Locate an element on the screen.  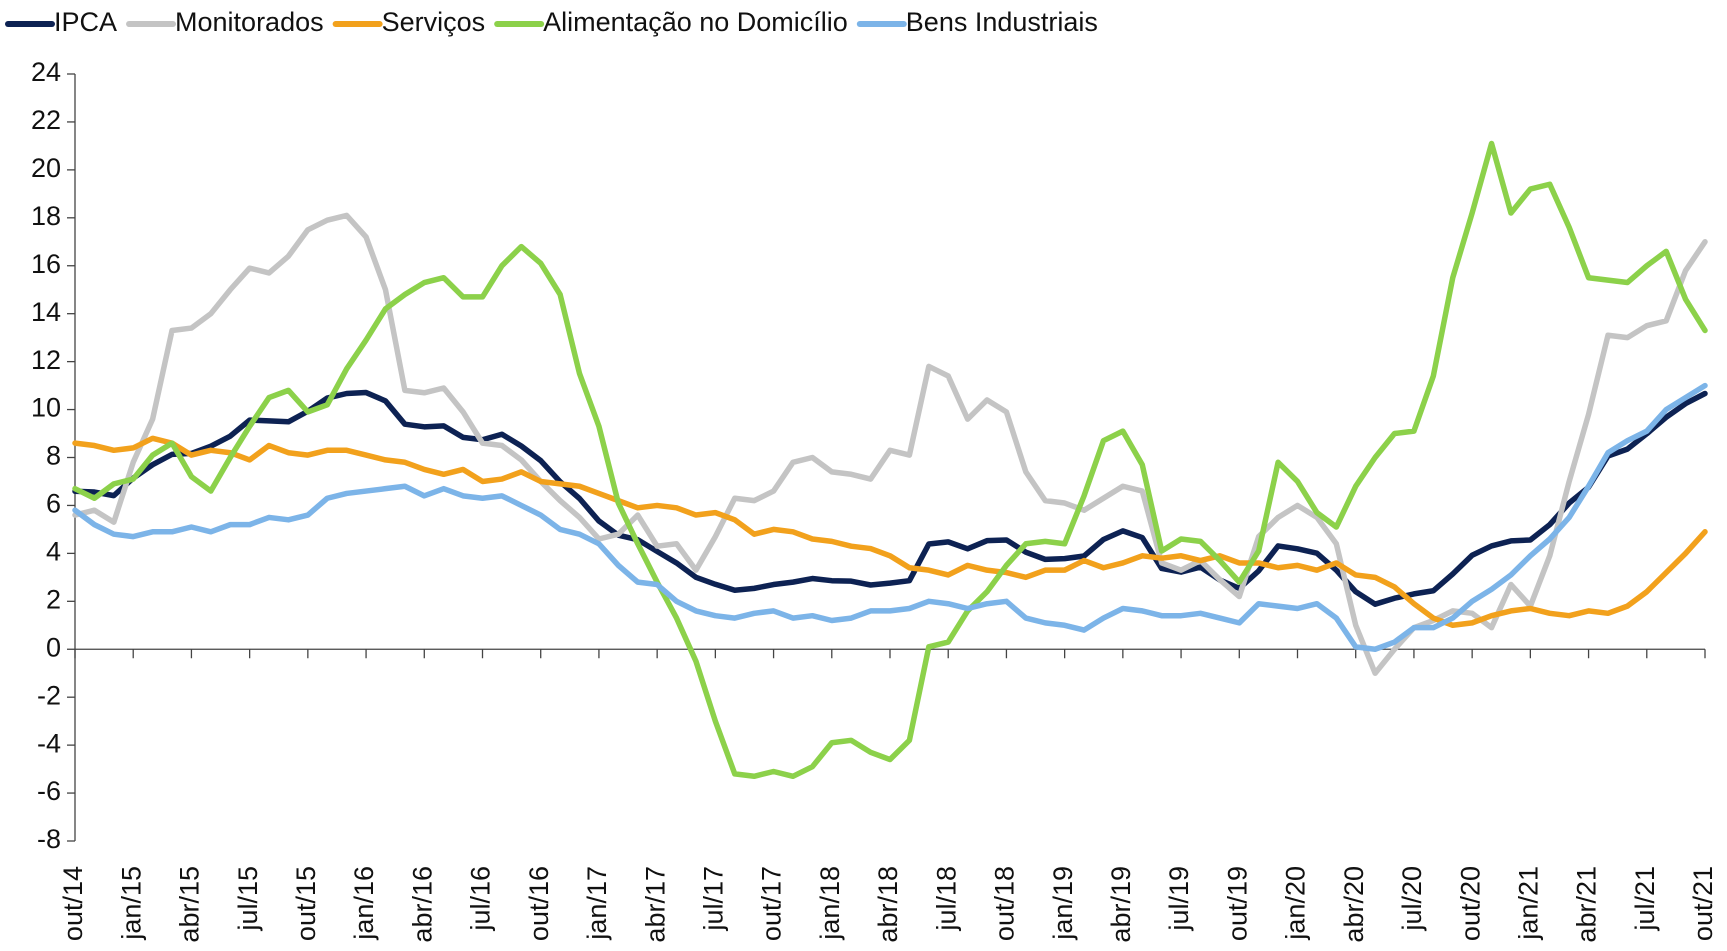
y-tick-label: 22 is located at coordinates (46, 120).